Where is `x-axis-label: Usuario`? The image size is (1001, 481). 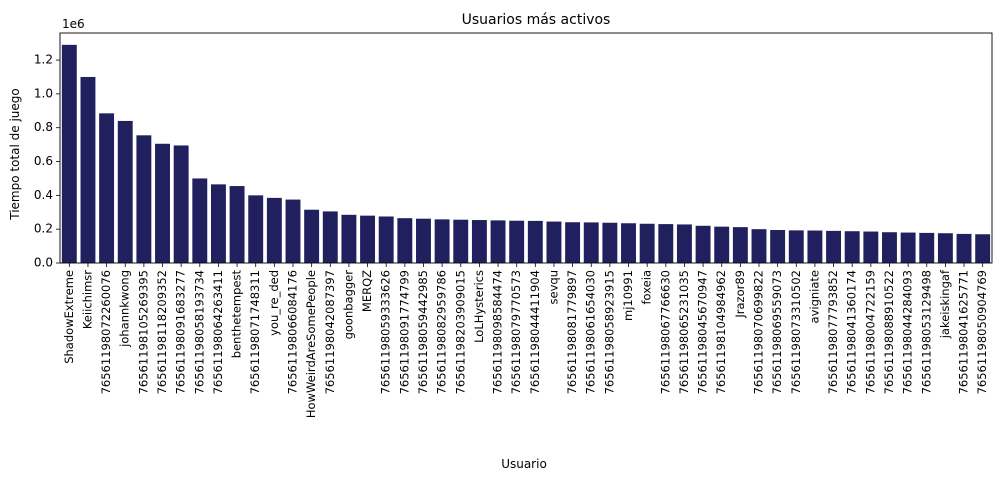 x-axis-label: Usuario is located at coordinates (524, 464).